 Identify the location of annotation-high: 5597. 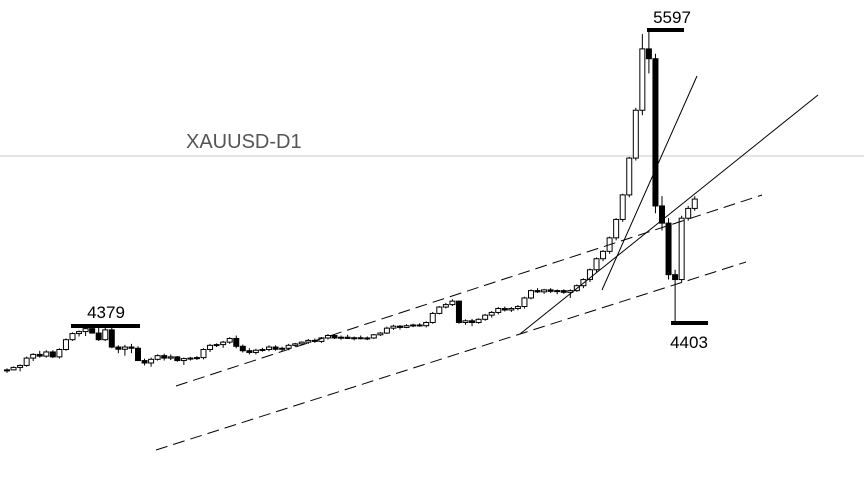
(669, 20).